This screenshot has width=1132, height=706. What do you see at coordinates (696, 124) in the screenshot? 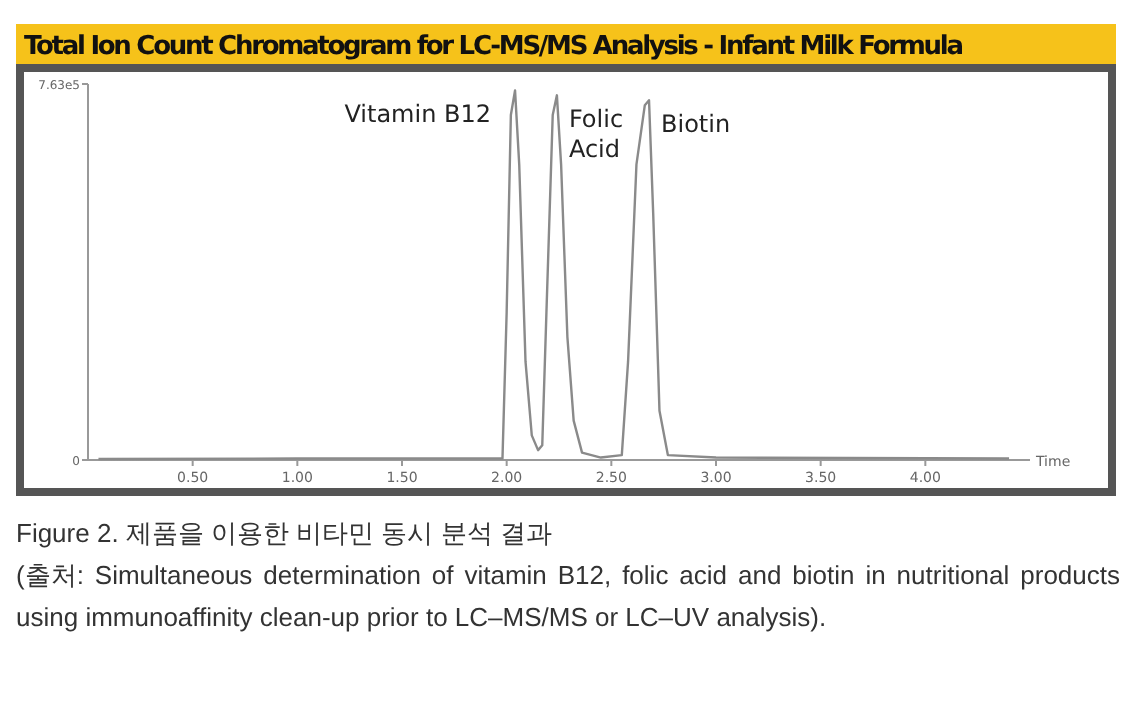
I see `annotation: Biotin` at bounding box center [696, 124].